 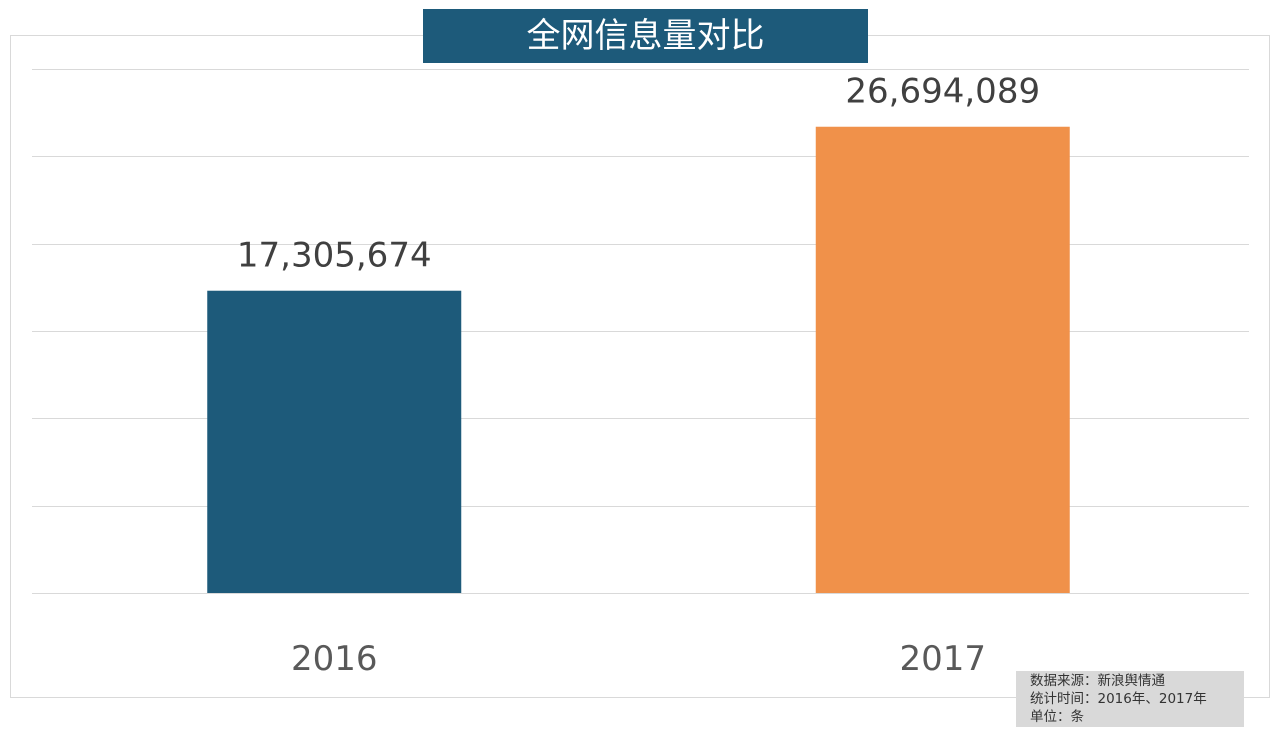 What do you see at coordinates (942, 659) in the screenshot?
I see `category-label: 2017` at bounding box center [942, 659].